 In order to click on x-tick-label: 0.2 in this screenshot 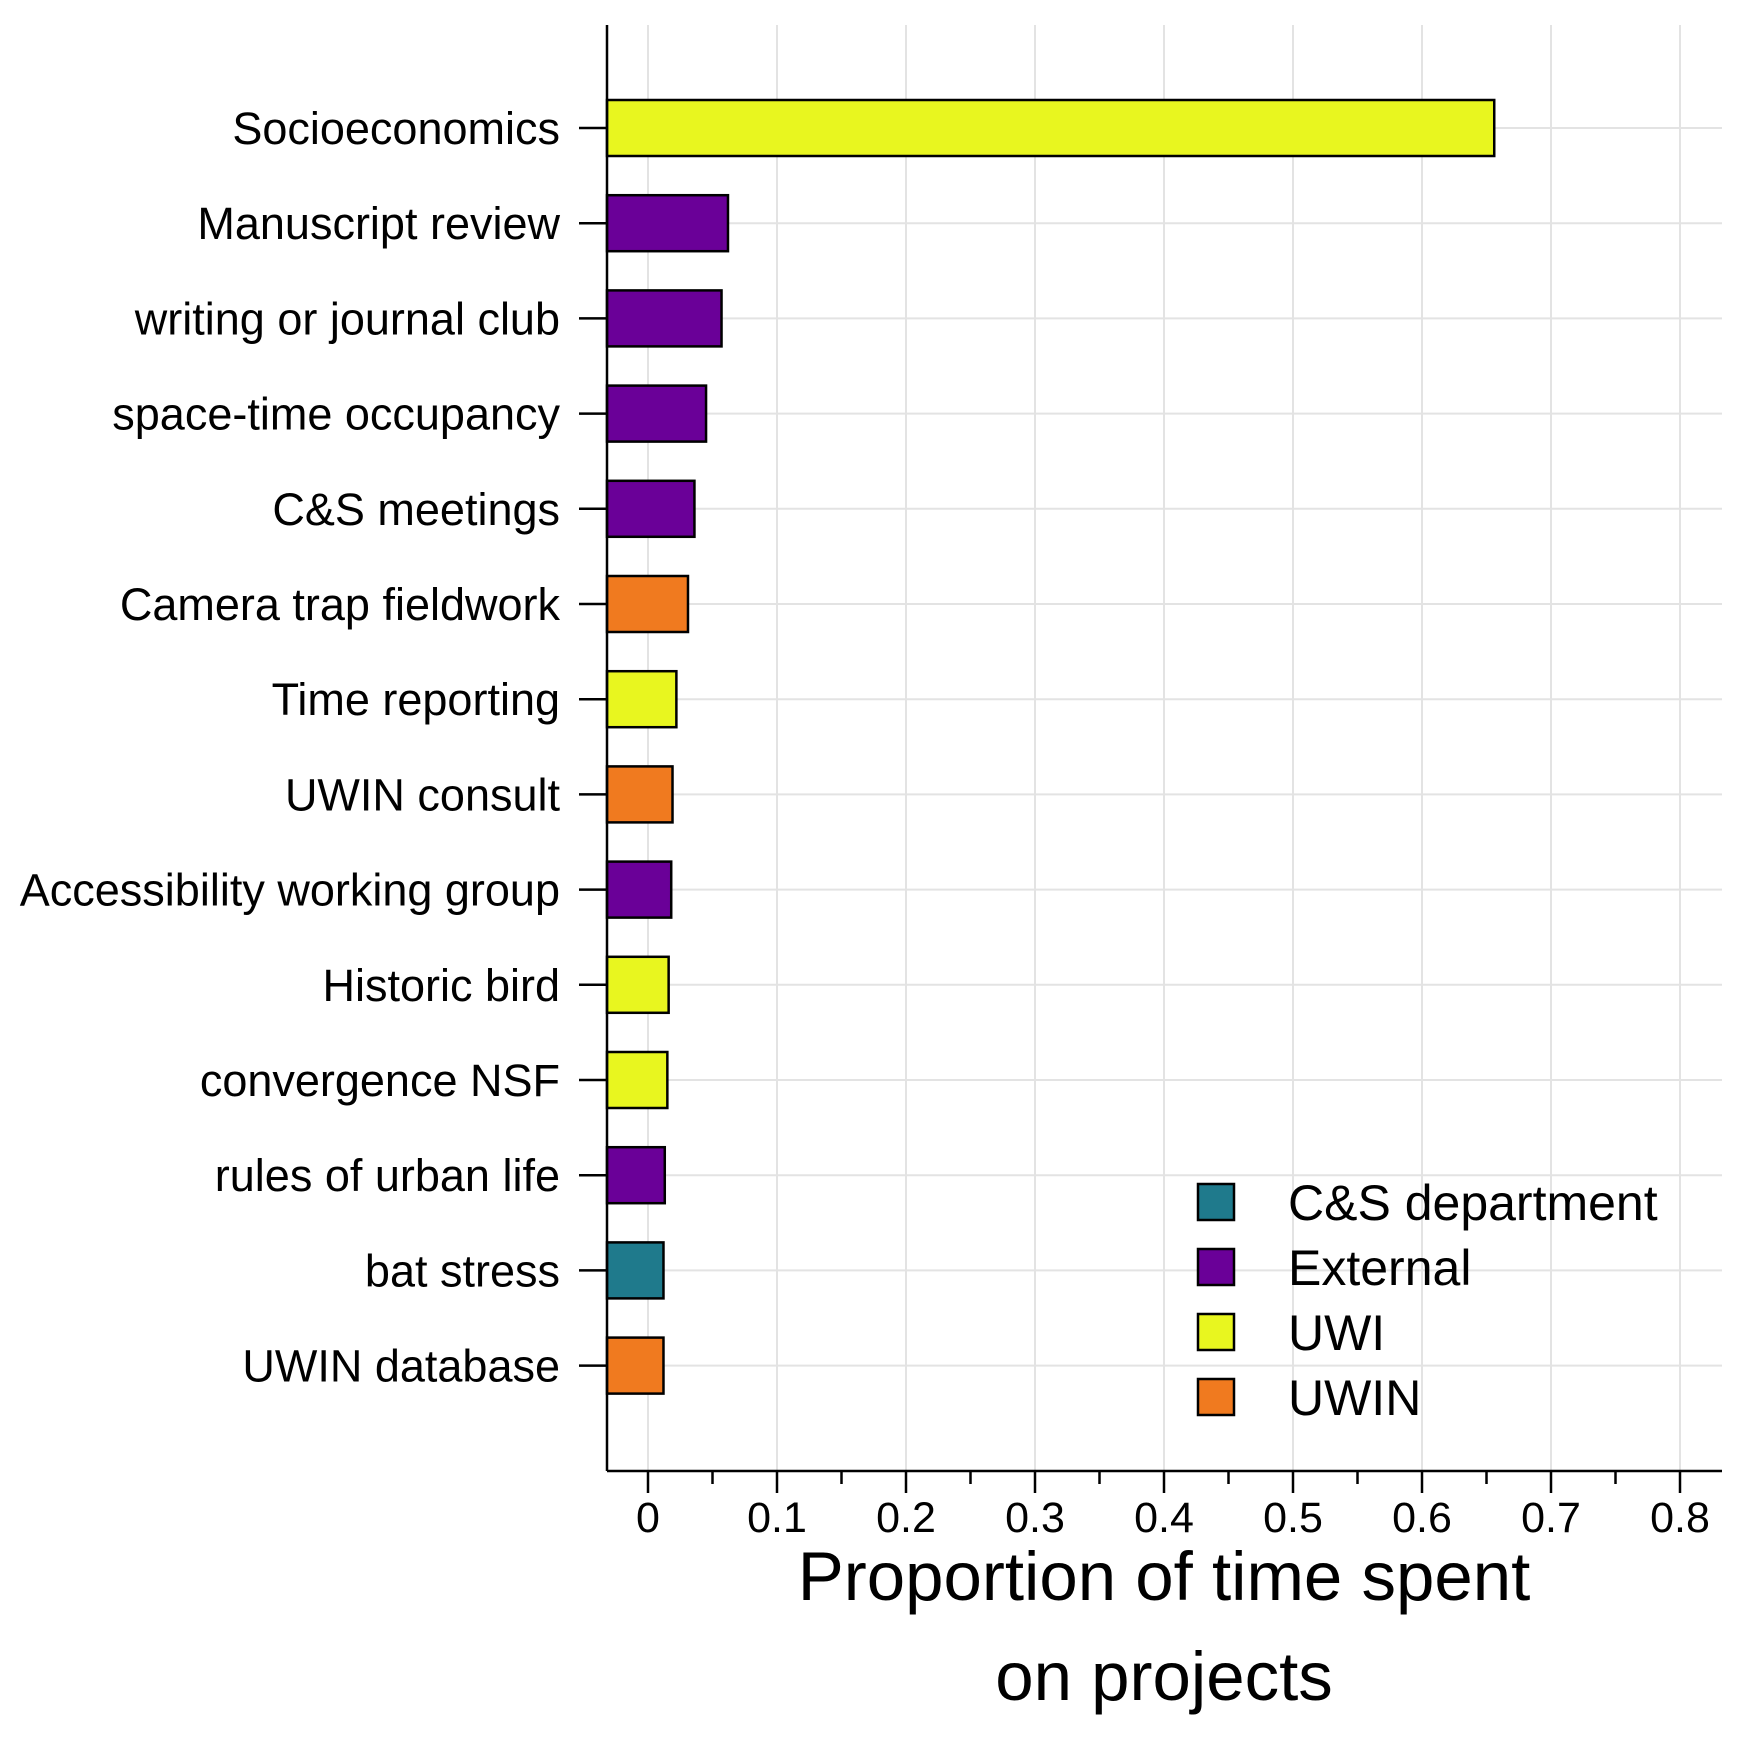, I will do `click(906, 1518)`.